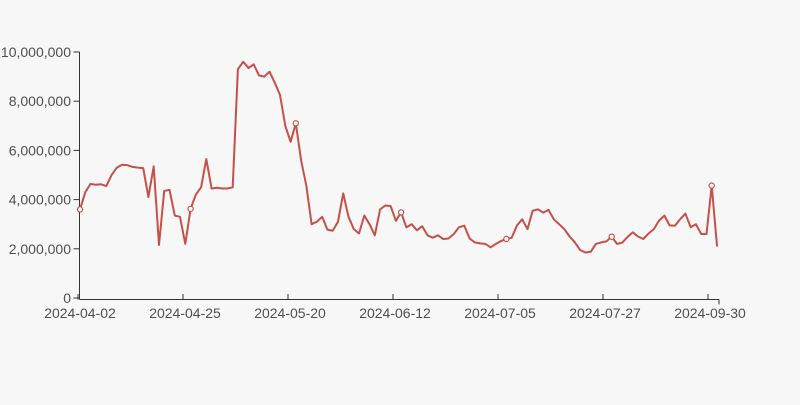 The height and width of the screenshot is (405, 800). What do you see at coordinates (40, 150) in the screenshot?
I see `y-tick-label: 6,000,000` at bounding box center [40, 150].